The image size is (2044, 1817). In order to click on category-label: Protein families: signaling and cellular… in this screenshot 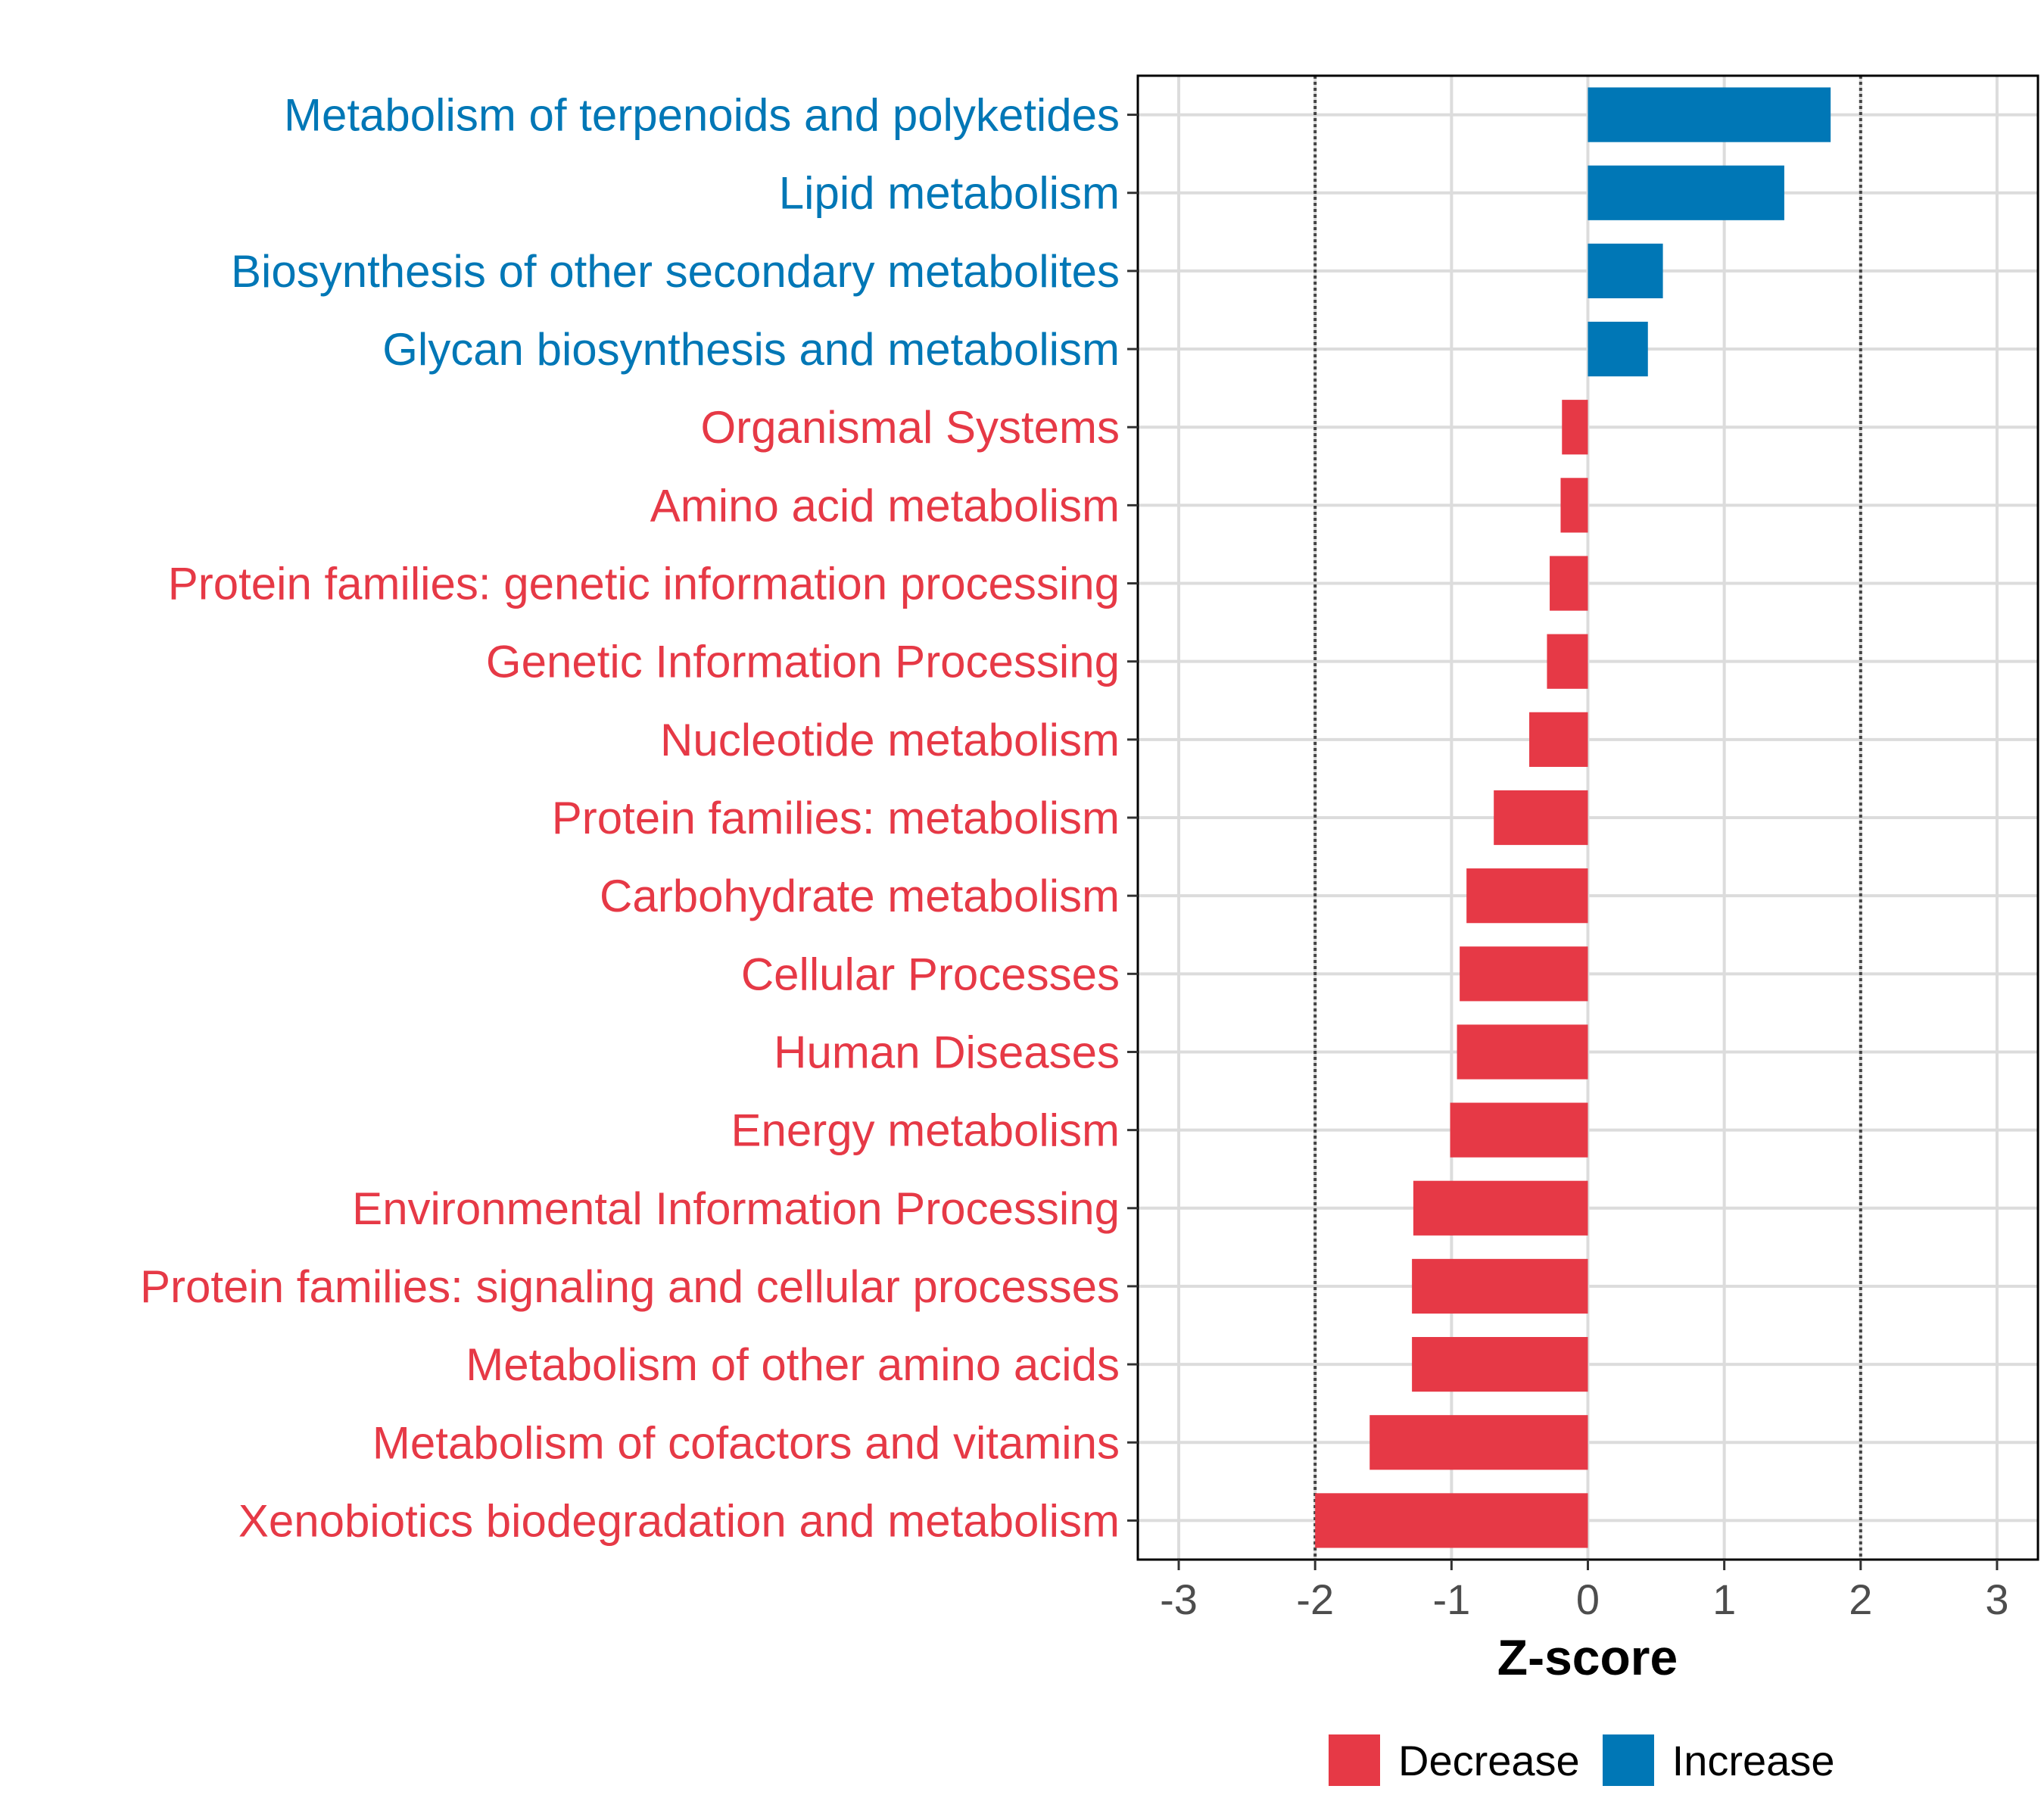, I will do `click(630, 1286)`.